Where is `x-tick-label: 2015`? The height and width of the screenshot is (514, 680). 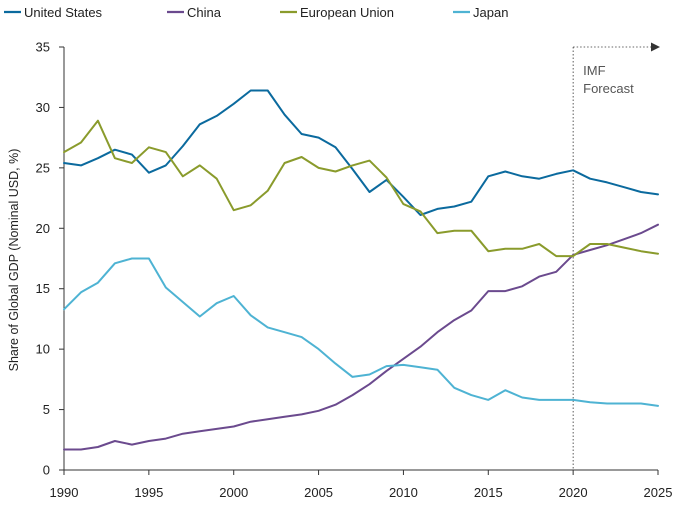
x-tick-label: 2015 is located at coordinates (488, 492).